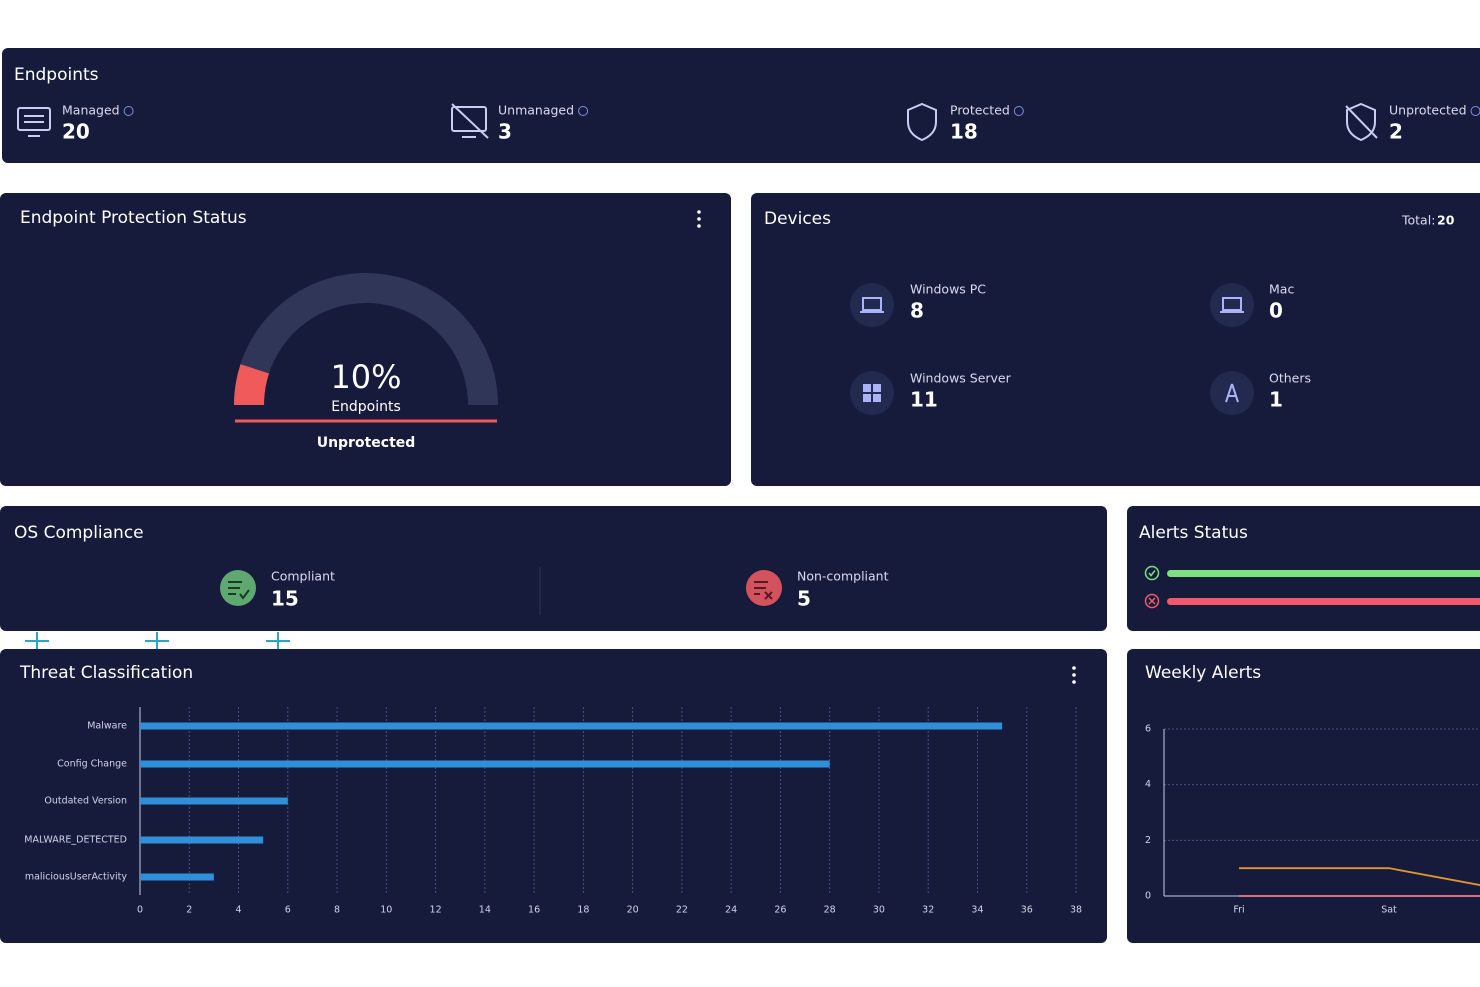 The width and height of the screenshot is (1480, 987). Describe the element at coordinates (1027, 910) in the screenshot. I see `x-tick-label: 36` at that location.